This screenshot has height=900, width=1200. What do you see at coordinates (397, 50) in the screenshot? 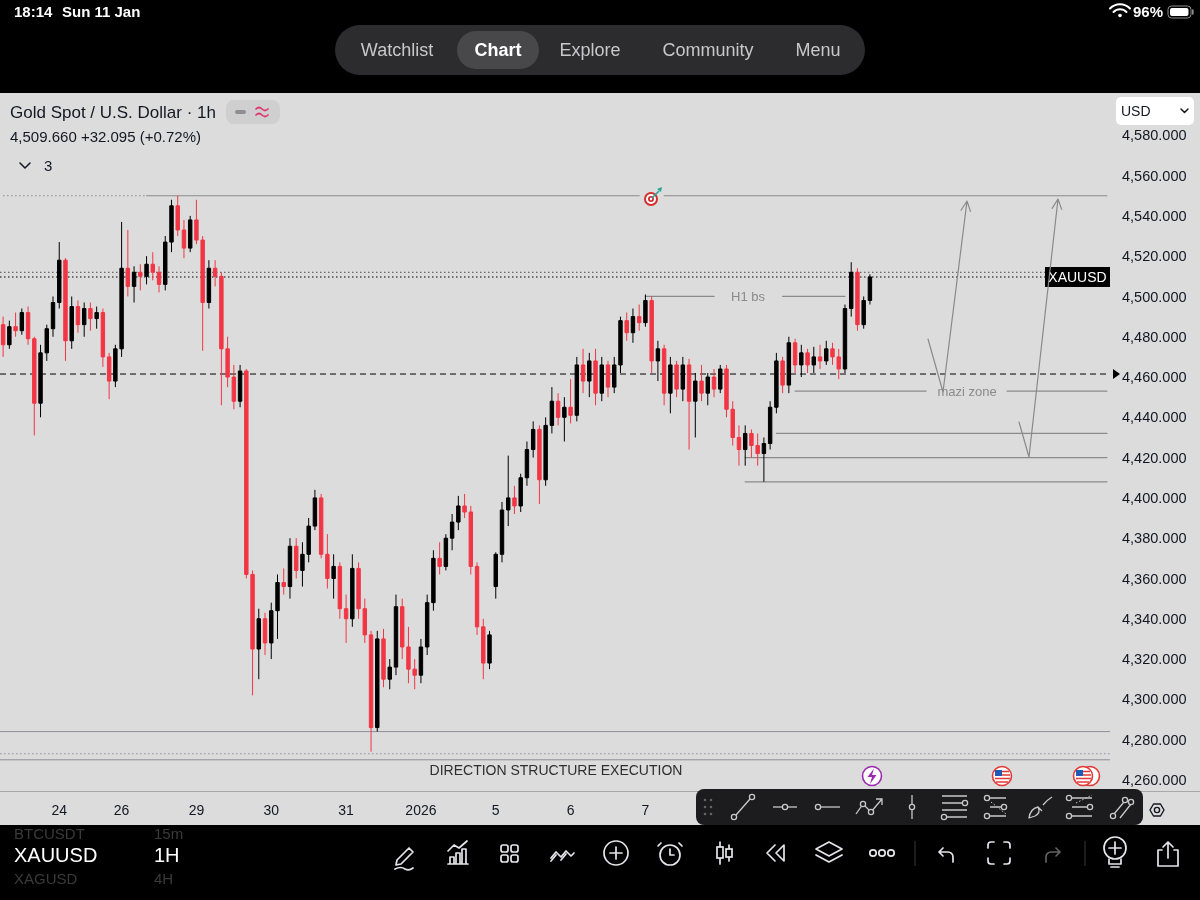
I see `text: Watchlist` at bounding box center [397, 50].